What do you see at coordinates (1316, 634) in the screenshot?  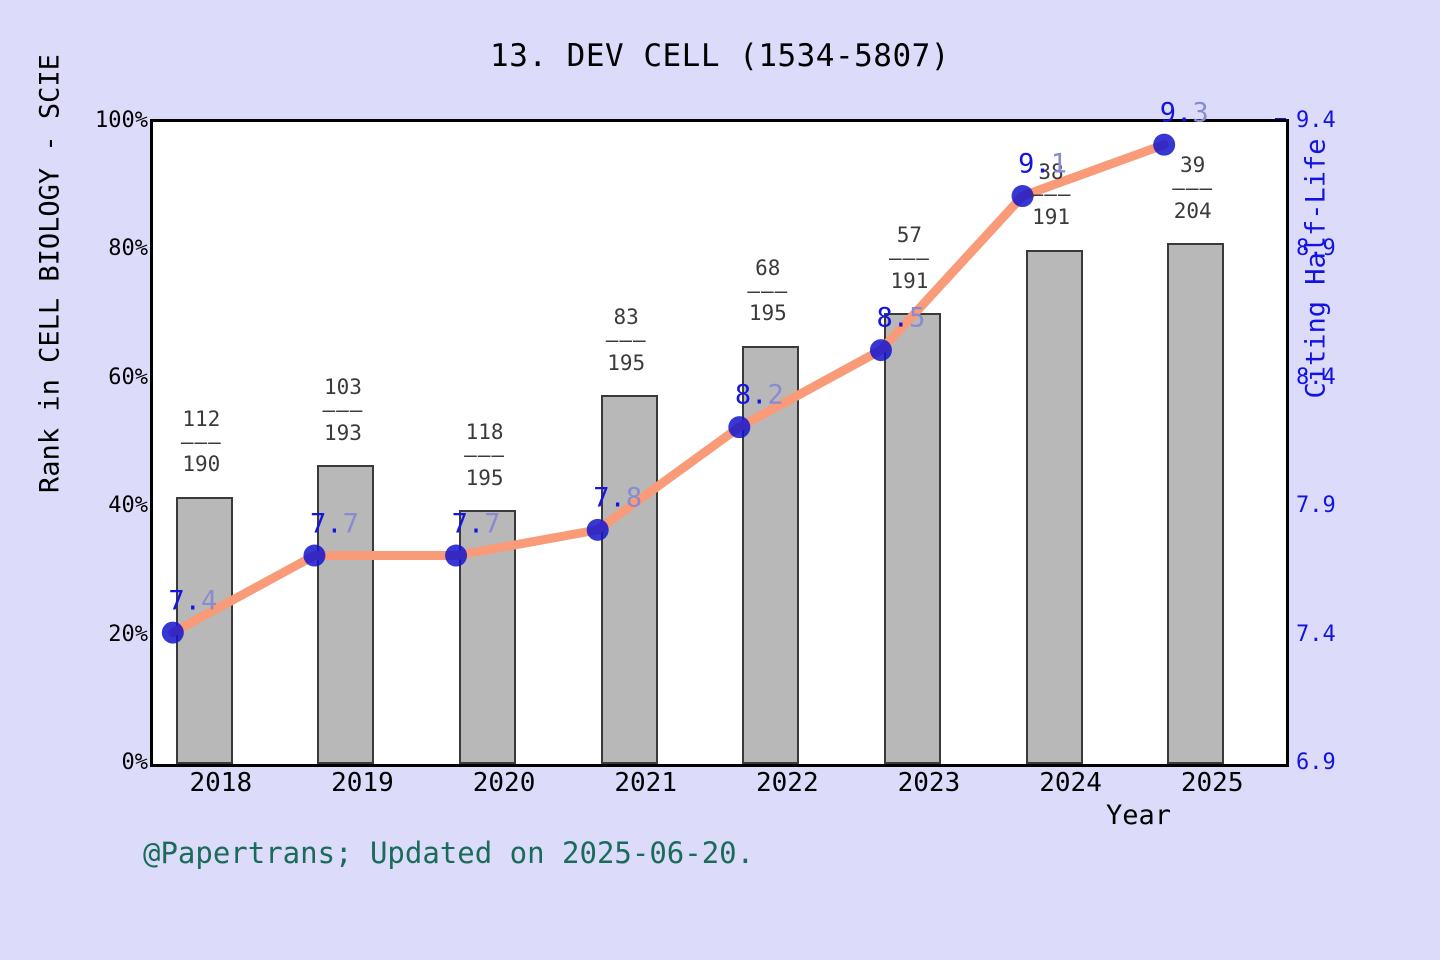 I see `y-axis-right-tick: 7.4` at bounding box center [1316, 634].